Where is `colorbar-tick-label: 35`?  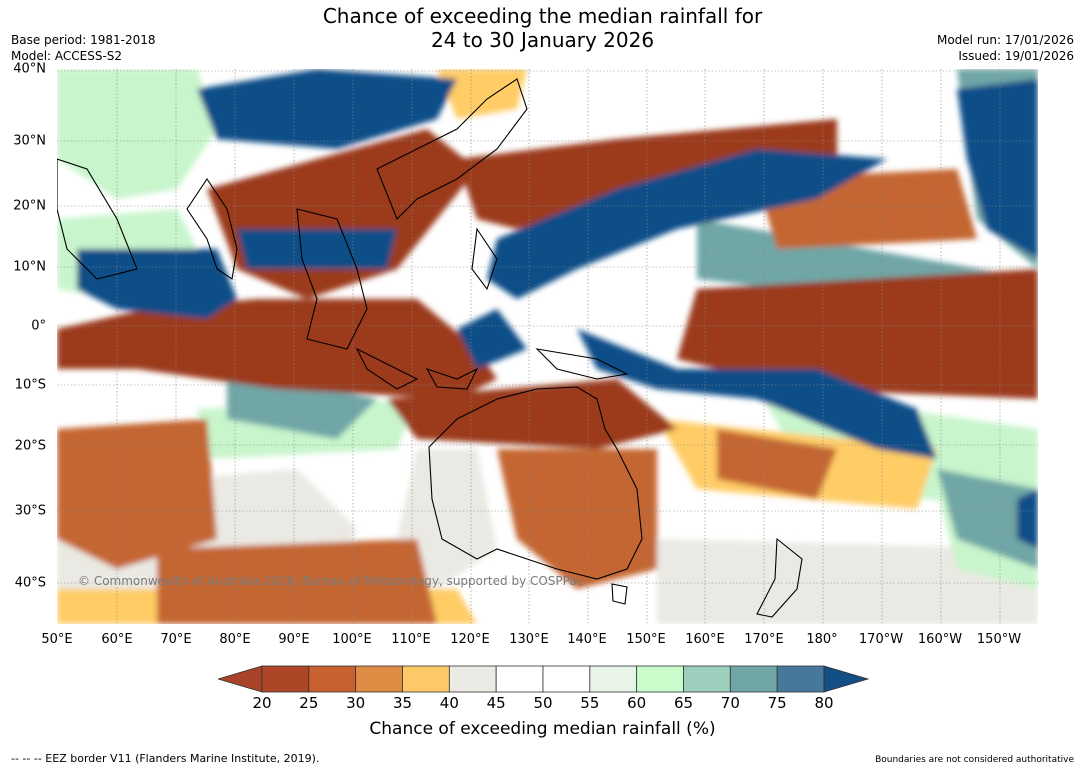 colorbar-tick-label: 35 is located at coordinates (402, 703).